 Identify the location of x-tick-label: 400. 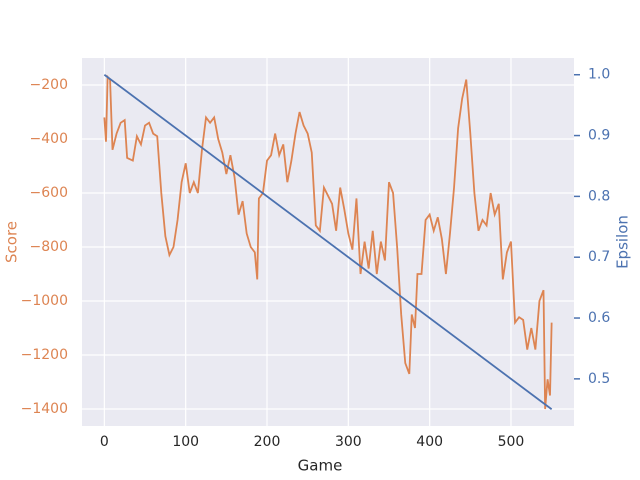
(429, 442).